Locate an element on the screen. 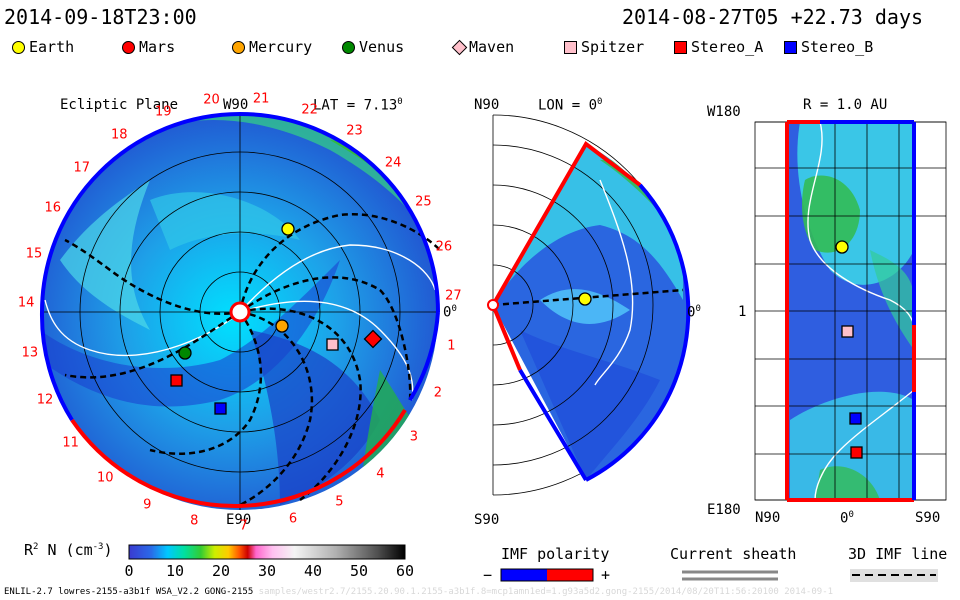 This screenshot has width=960, height=600. colorbar-tick-label: 30 is located at coordinates (267, 571).